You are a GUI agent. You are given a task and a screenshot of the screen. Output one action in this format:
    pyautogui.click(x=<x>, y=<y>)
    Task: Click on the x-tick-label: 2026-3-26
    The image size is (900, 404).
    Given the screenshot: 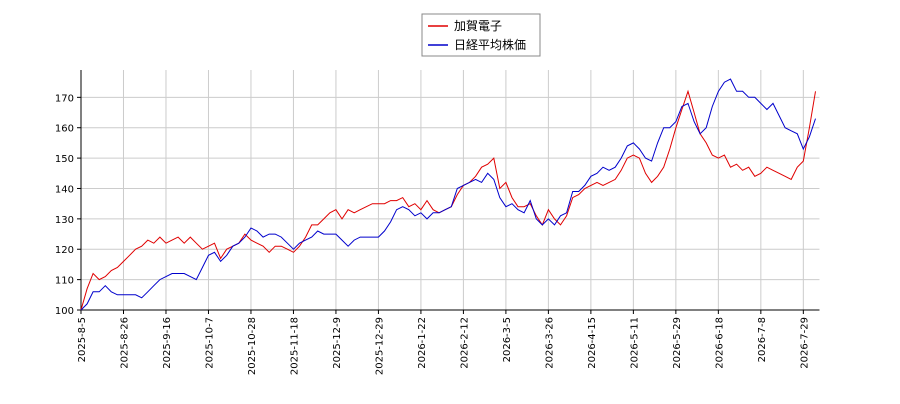 What is the action you would take?
    pyautogui.click(x=549, y=343)
    